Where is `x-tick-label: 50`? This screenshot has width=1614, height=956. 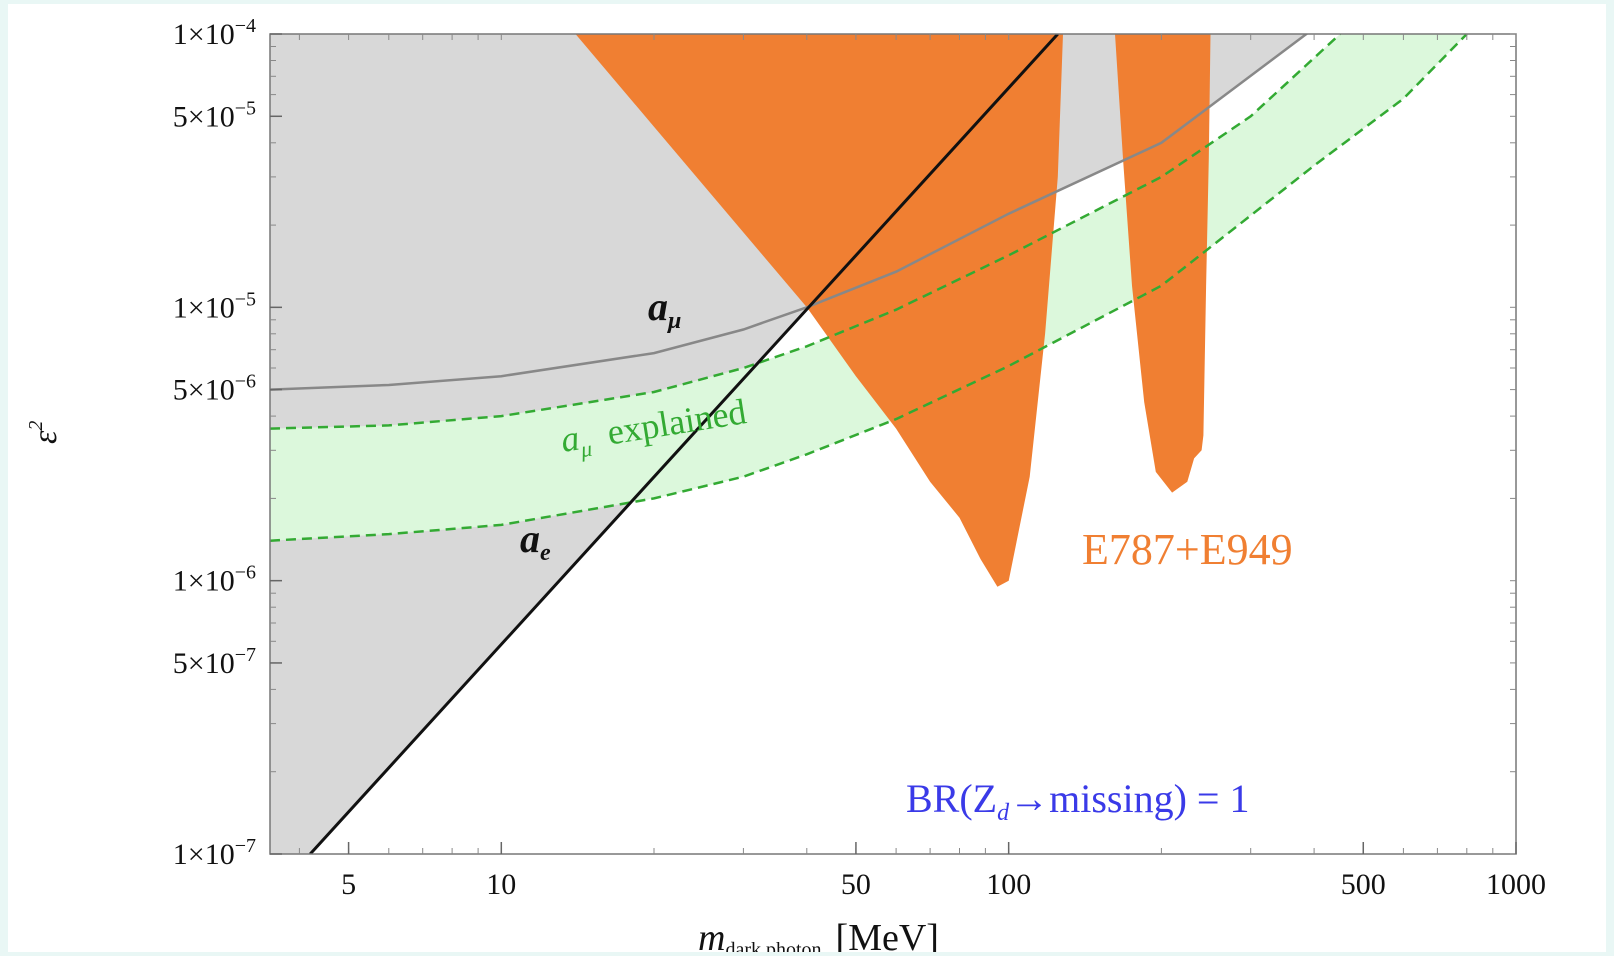
x-tick-label: 50 is located at coordinates (856, 884).